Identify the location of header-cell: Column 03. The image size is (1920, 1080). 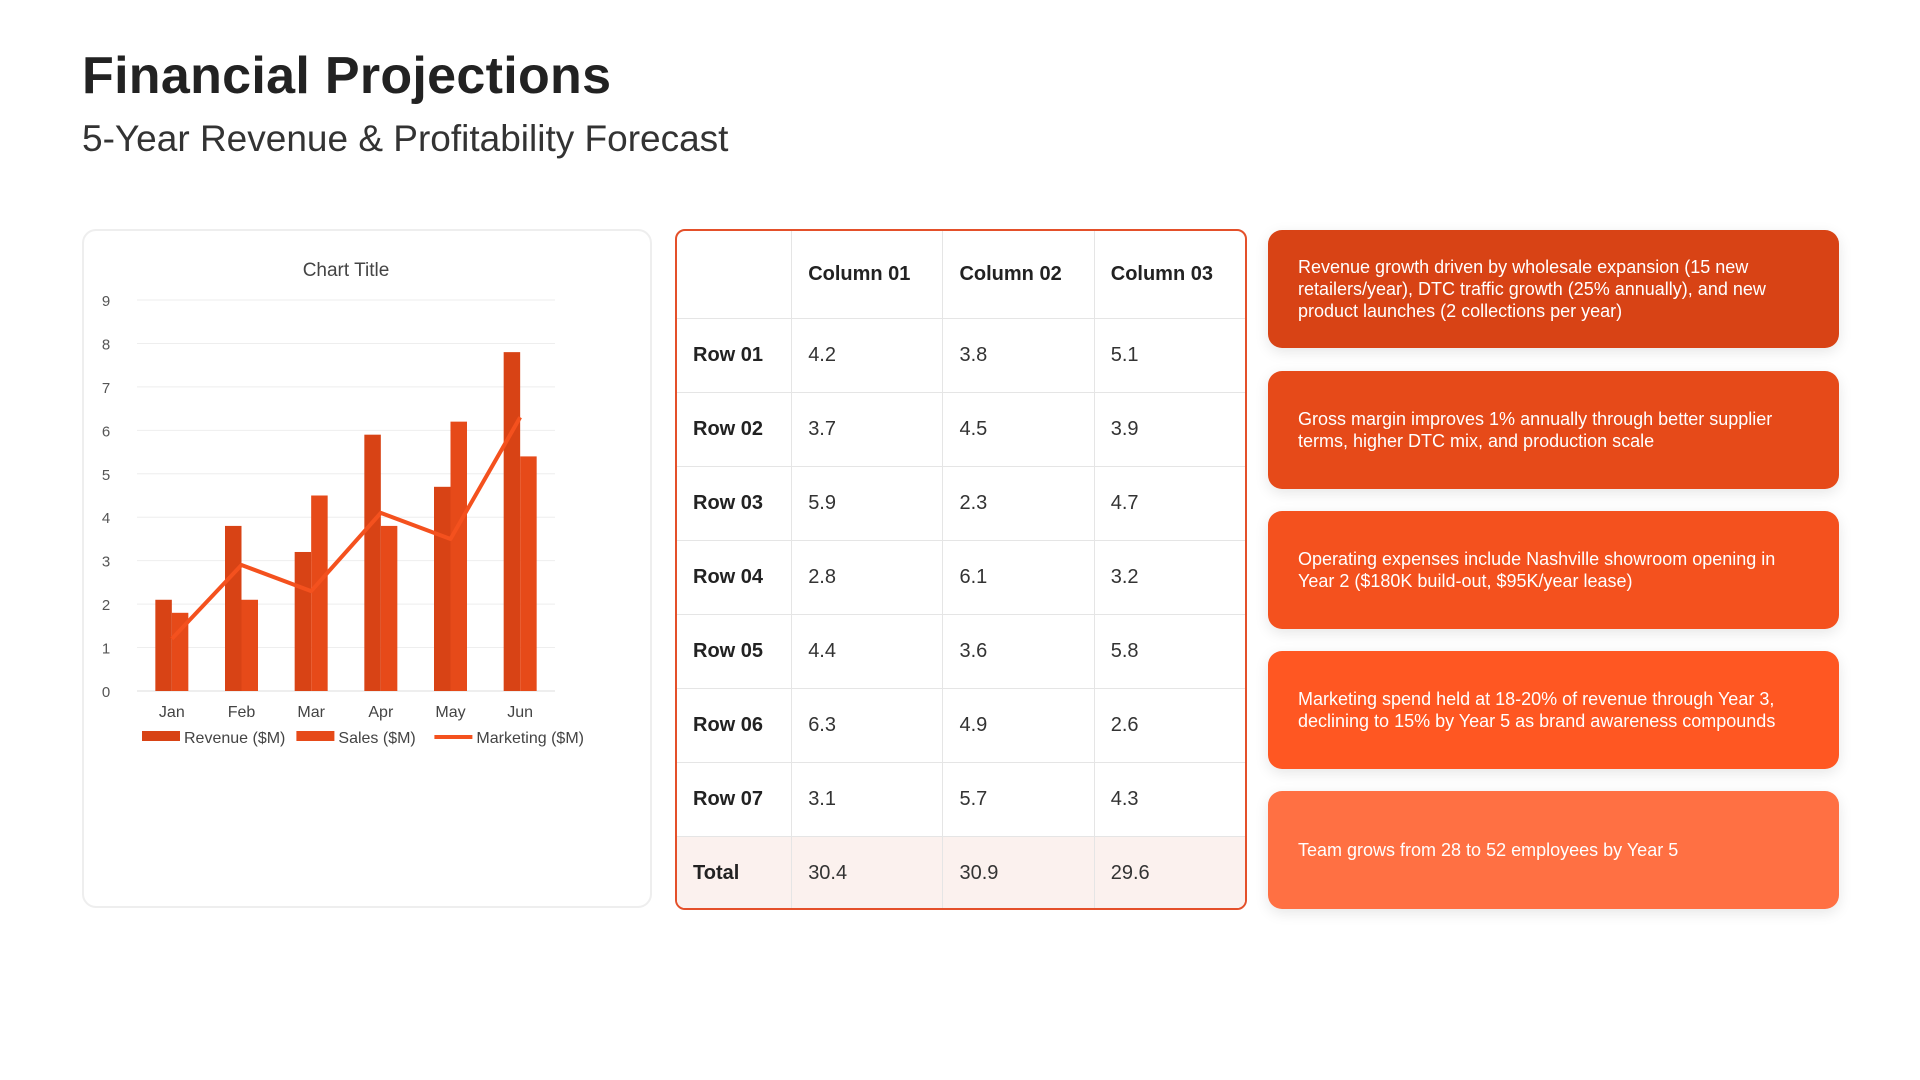
(1169, 275).